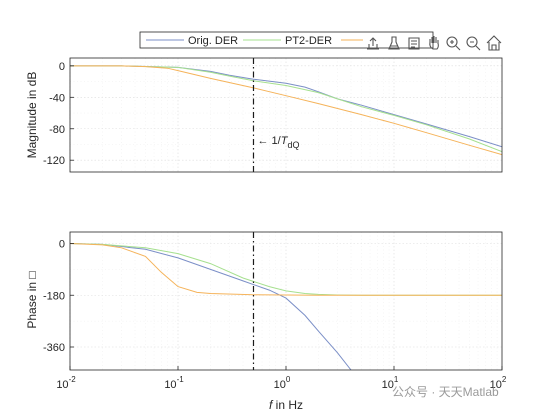  Describe the element at coordinates (498, 383) in the screenshot. I see `xtick-label: 10²` at that location.